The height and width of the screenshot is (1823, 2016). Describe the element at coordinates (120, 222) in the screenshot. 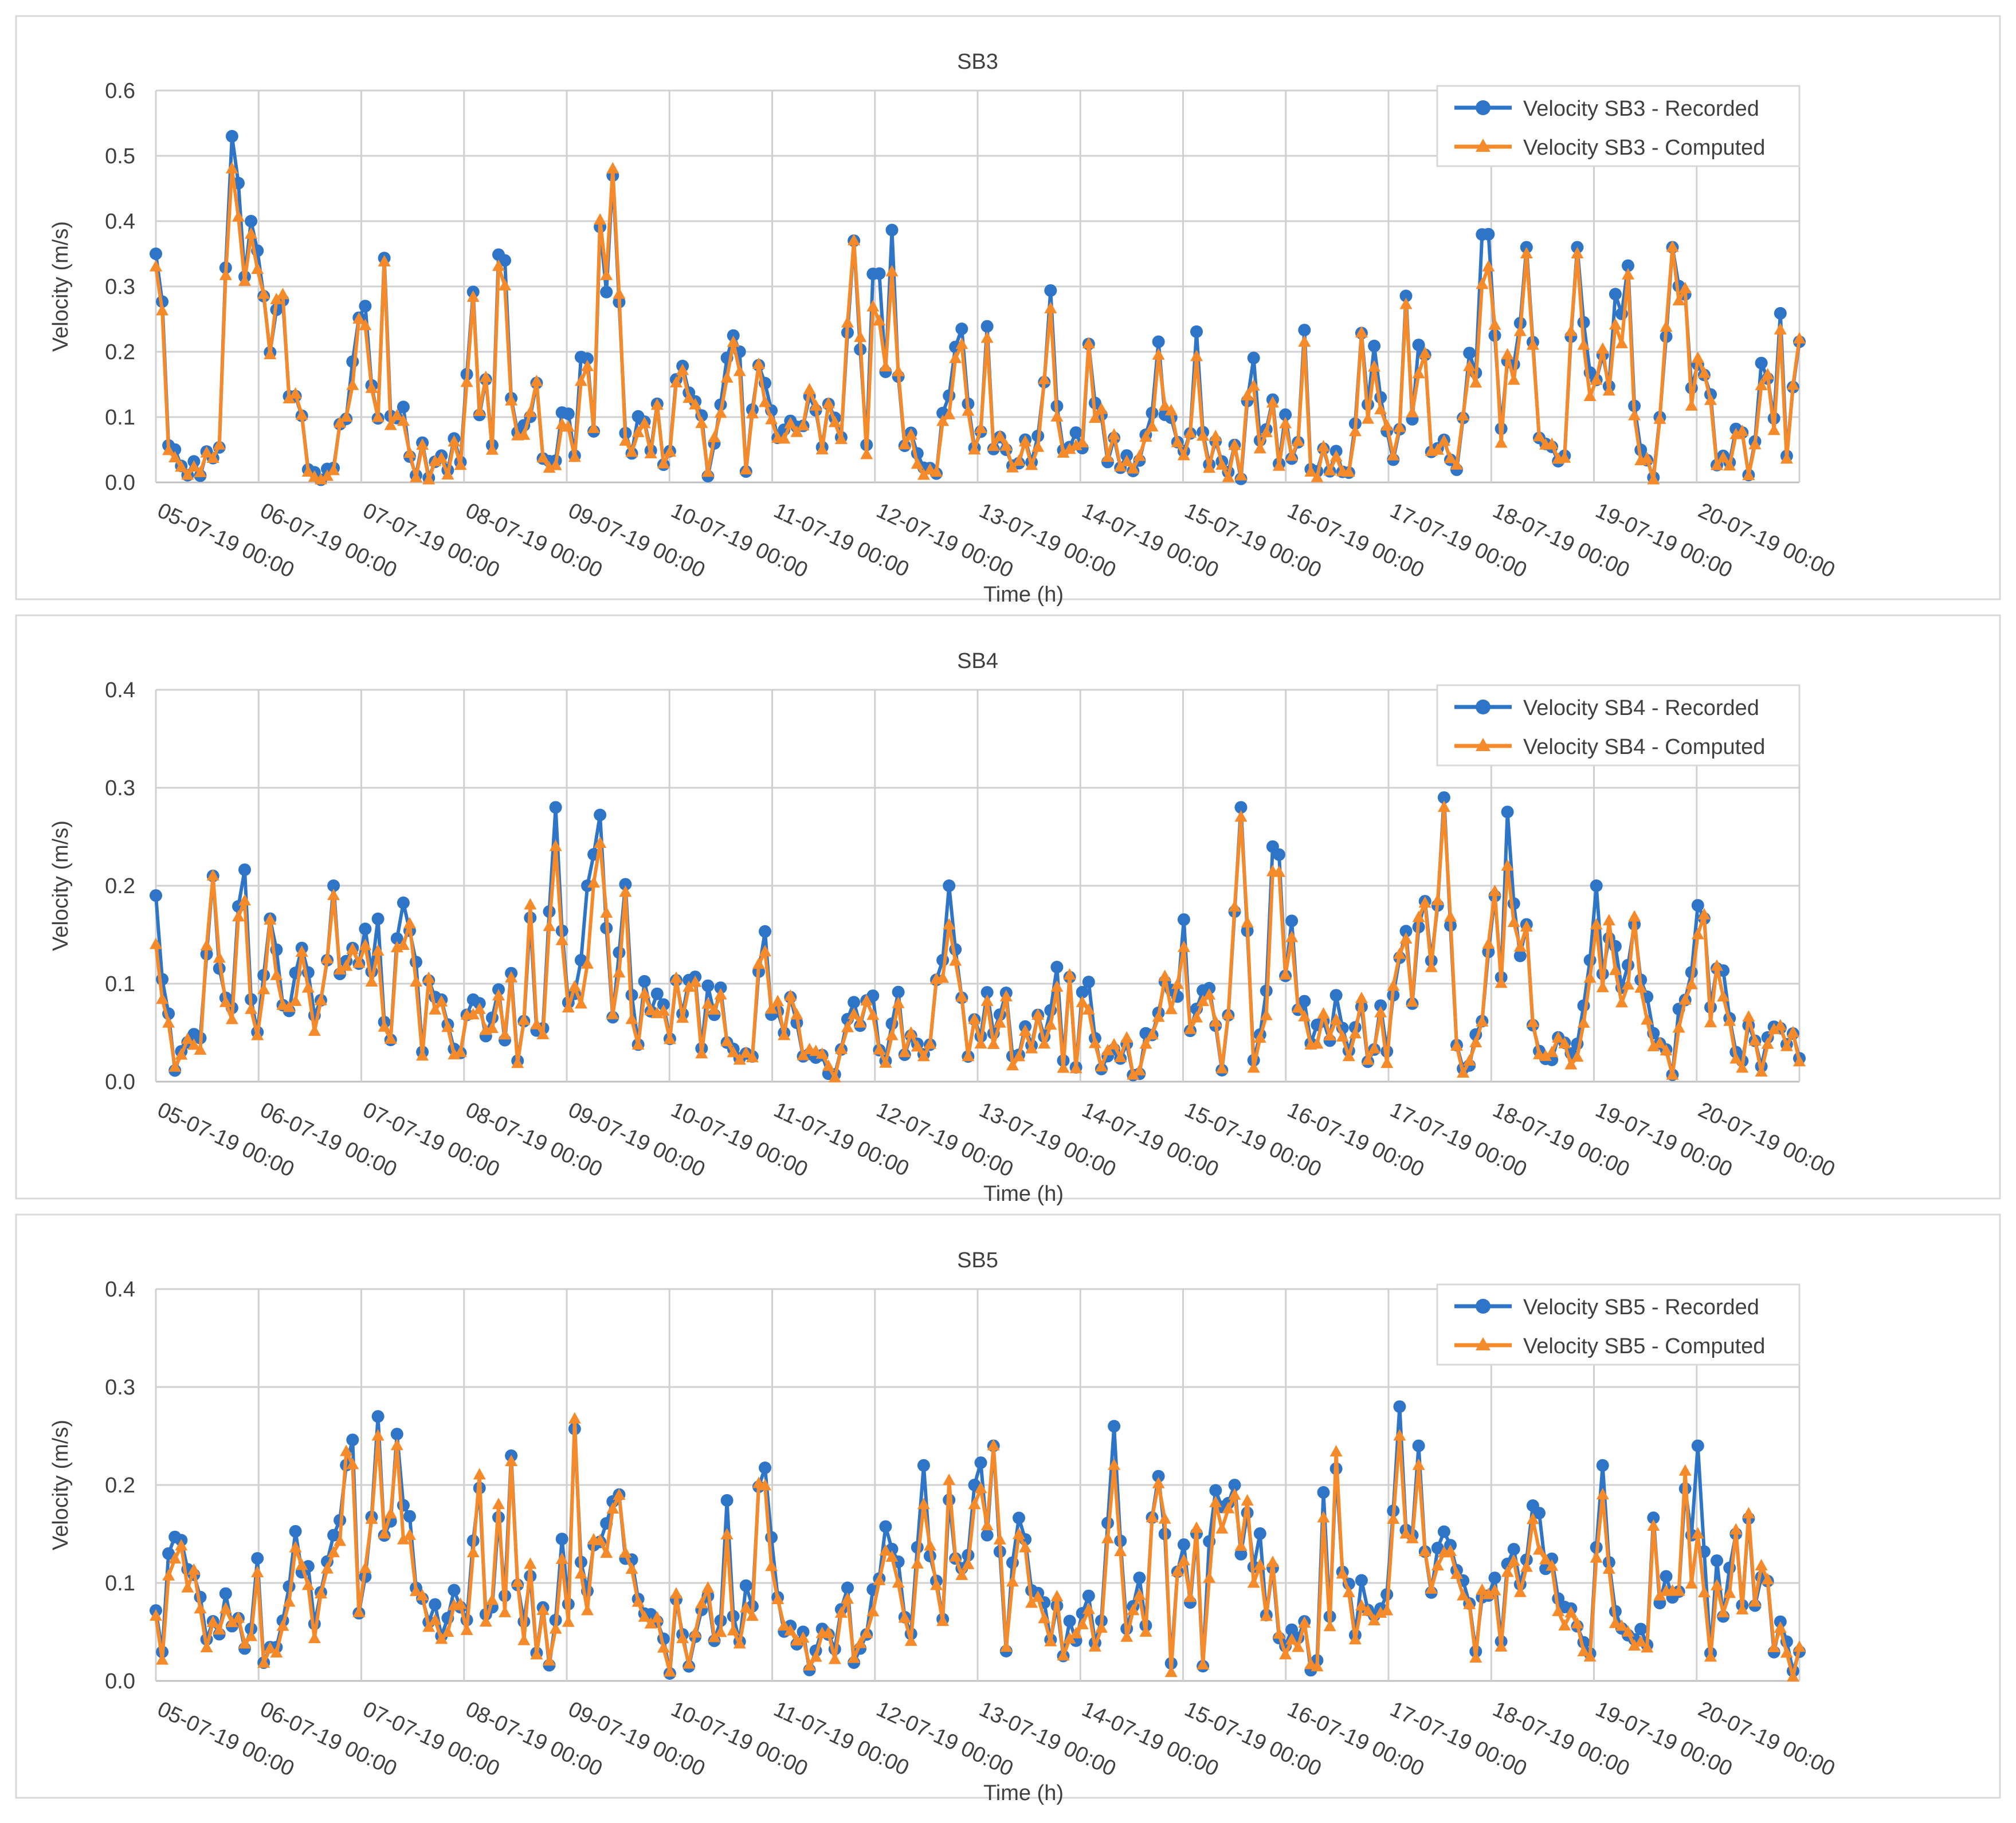

I see `y-tick-label: 0.4` at that location.